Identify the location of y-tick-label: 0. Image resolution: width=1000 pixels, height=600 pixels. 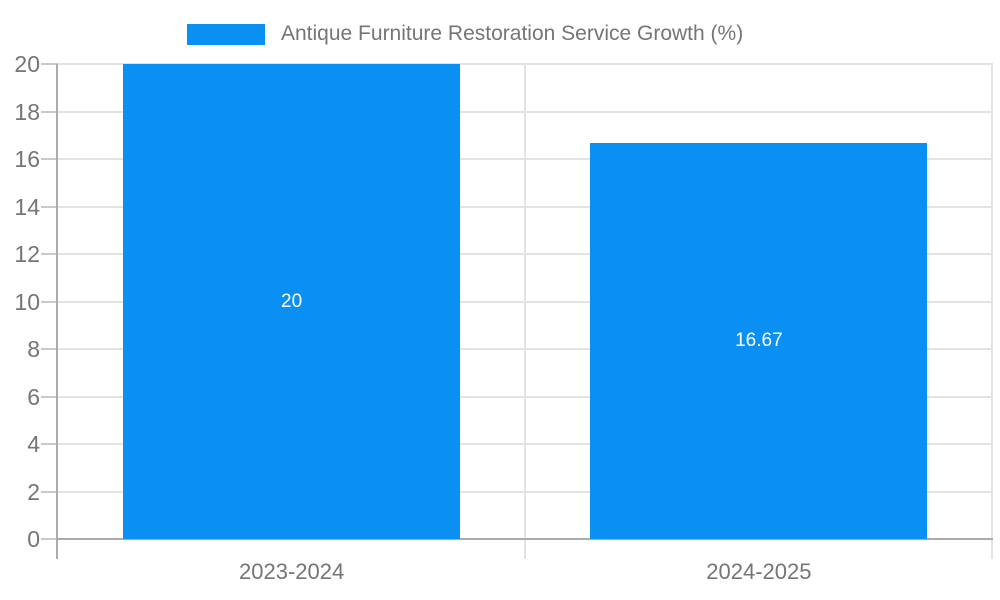
(33, 539).